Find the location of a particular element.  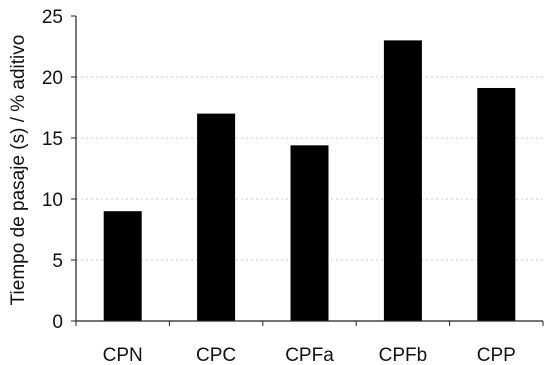

y-tick-label: 0 is located at coordinates (57, 322).